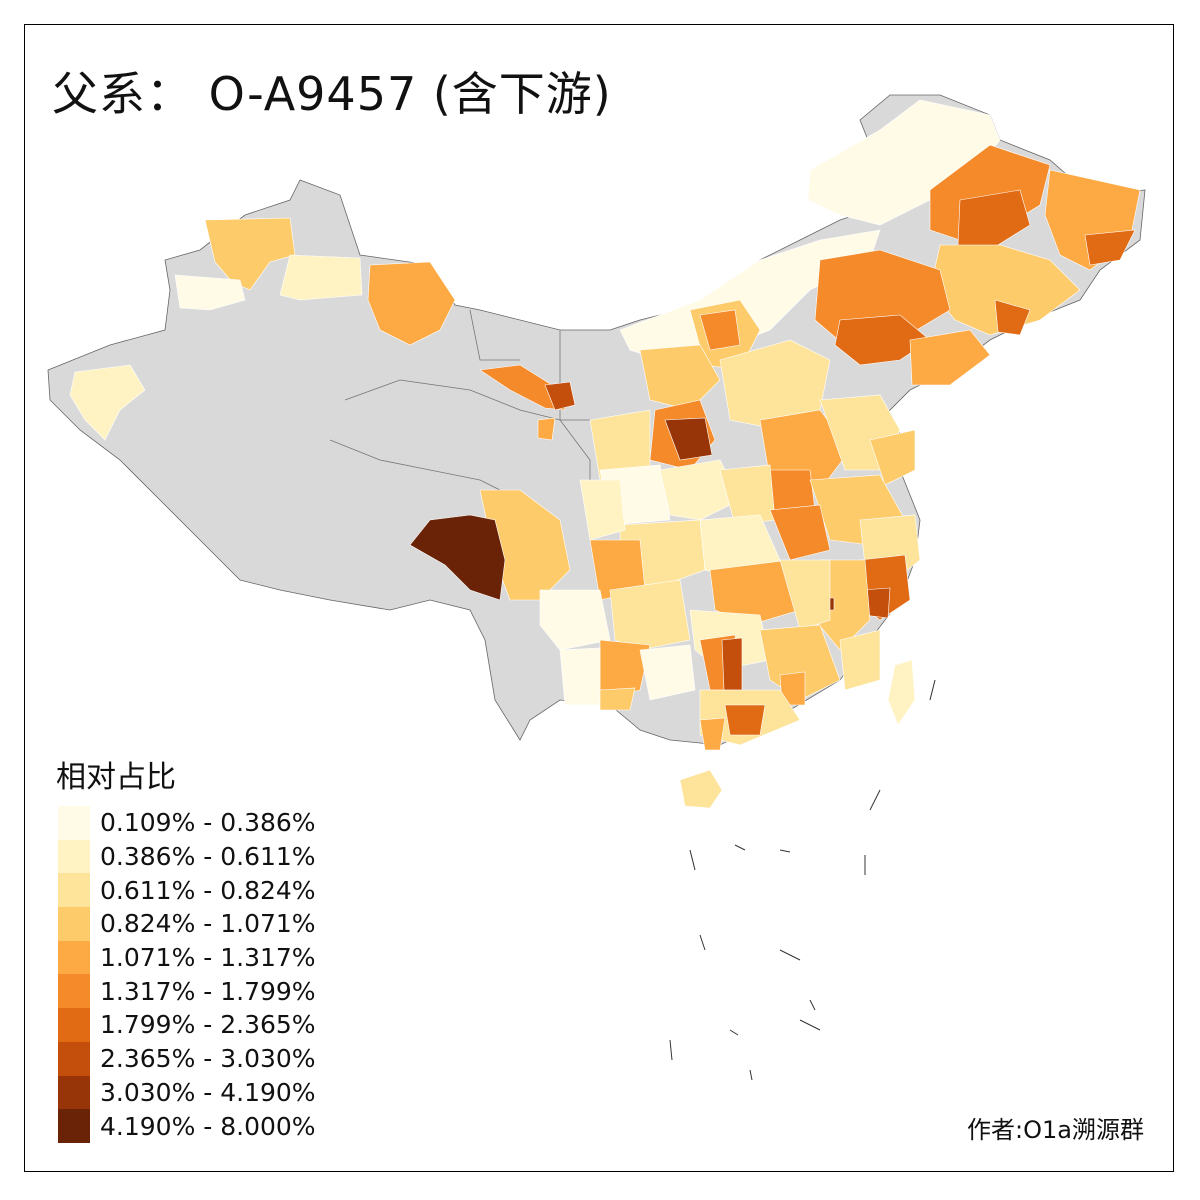 The image size is (1200, 1200). What do you see at coordinates (802, 880) in the screenshot?
I see `south-china-sea-islands` at bounding box center [802, 880].